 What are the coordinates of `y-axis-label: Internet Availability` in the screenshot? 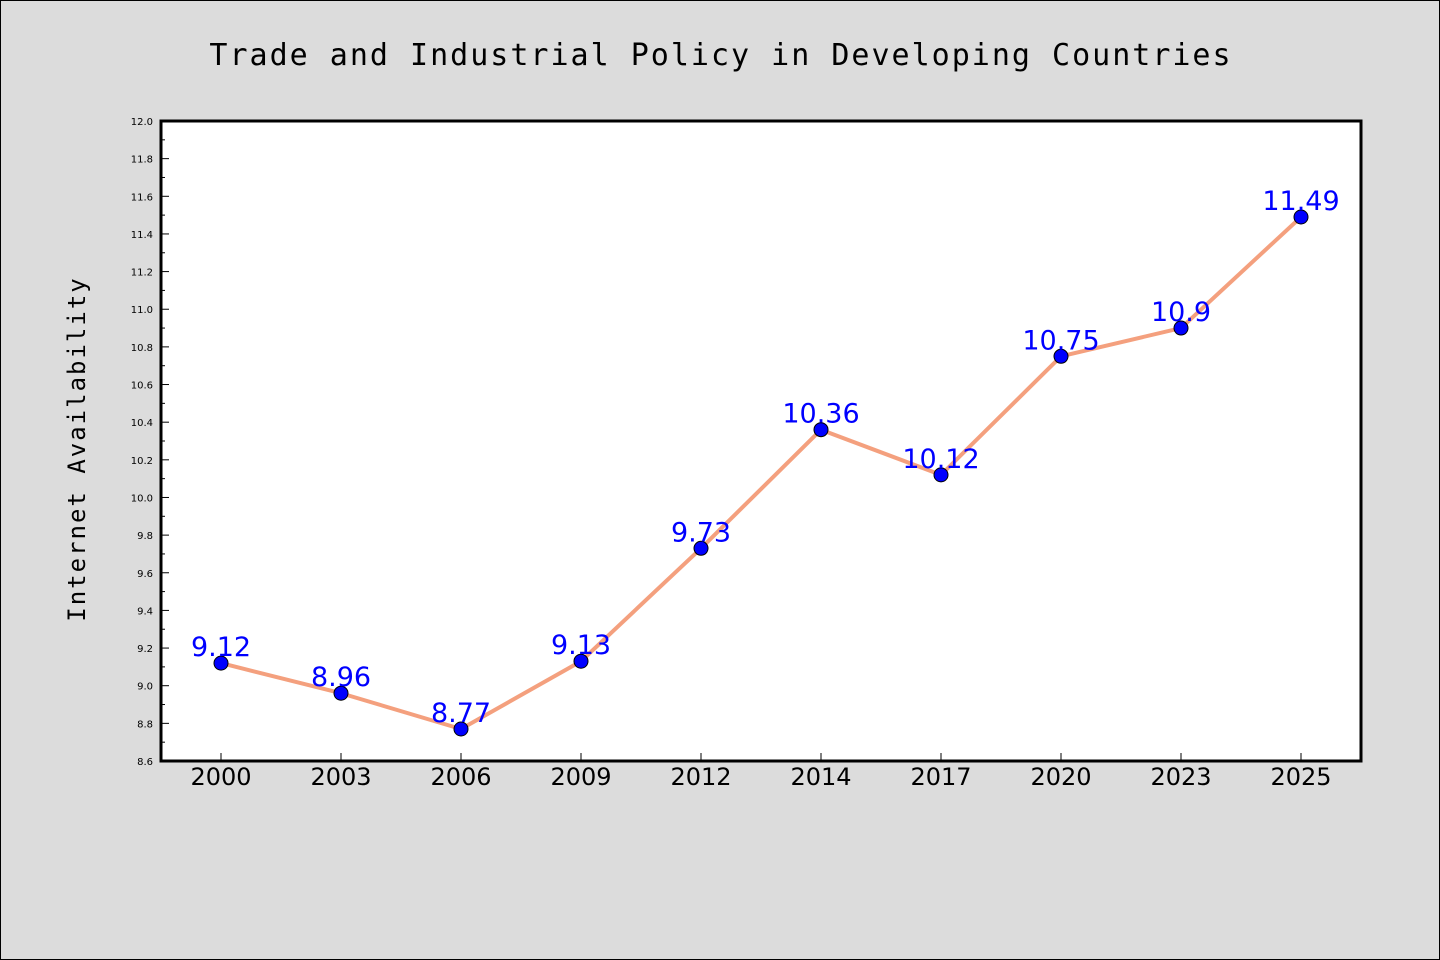 It's located at (77, 448).